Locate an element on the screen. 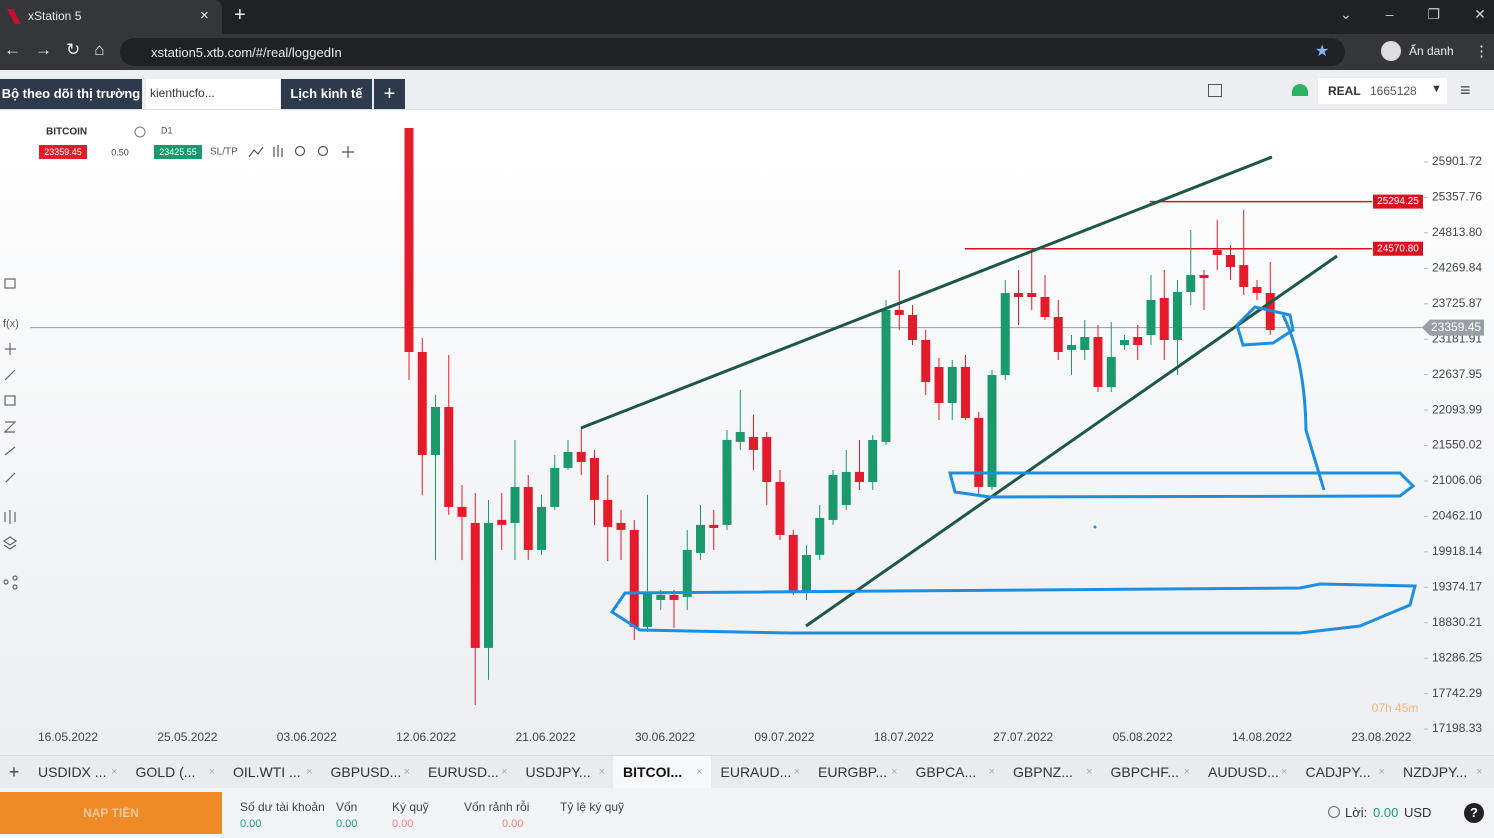  instrument-tab: GBPNZ... × is located at coordinates (1052, 772).